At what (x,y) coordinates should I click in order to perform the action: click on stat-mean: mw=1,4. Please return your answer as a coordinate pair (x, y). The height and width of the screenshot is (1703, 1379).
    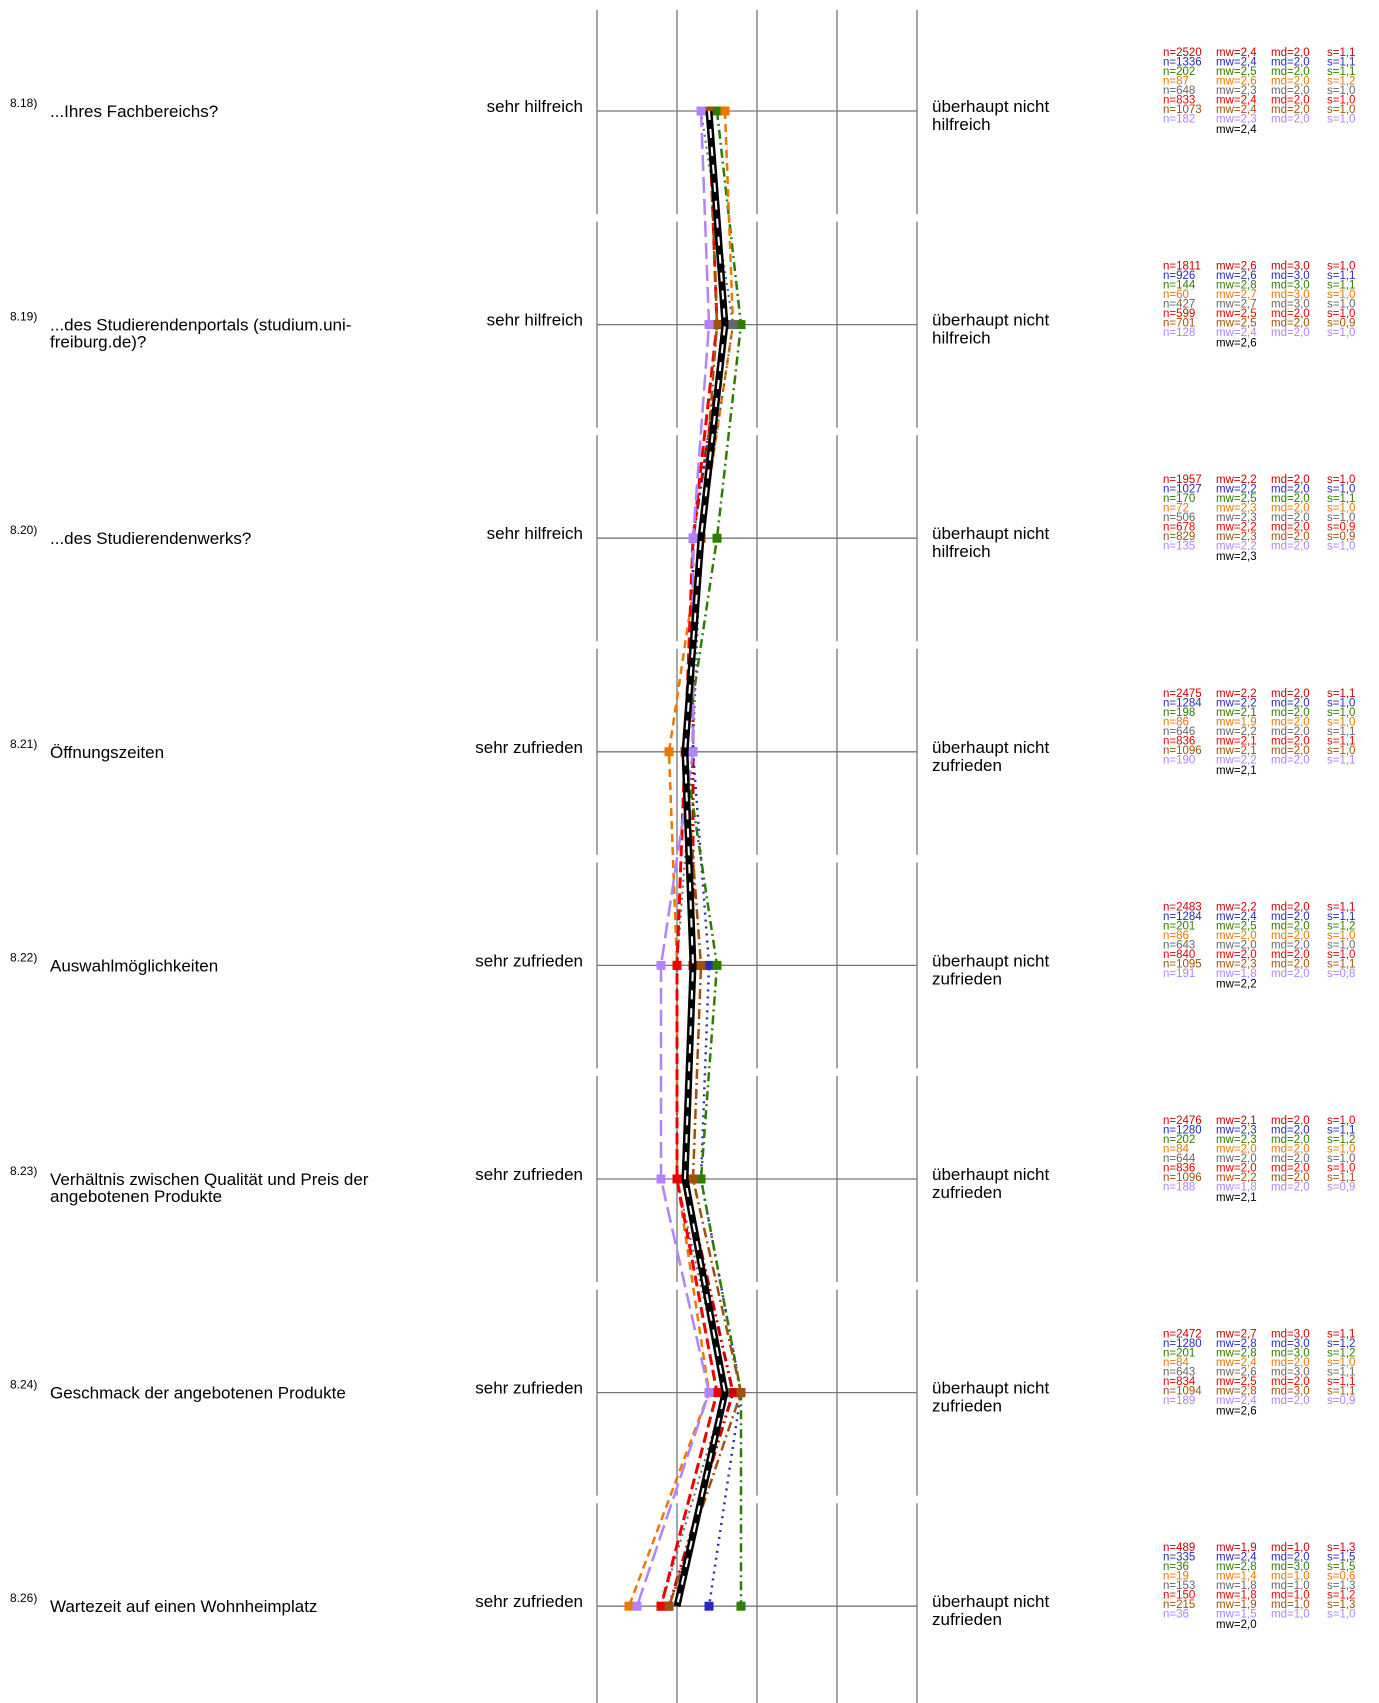
    Looking at the image, I should click on (1236, 1577).